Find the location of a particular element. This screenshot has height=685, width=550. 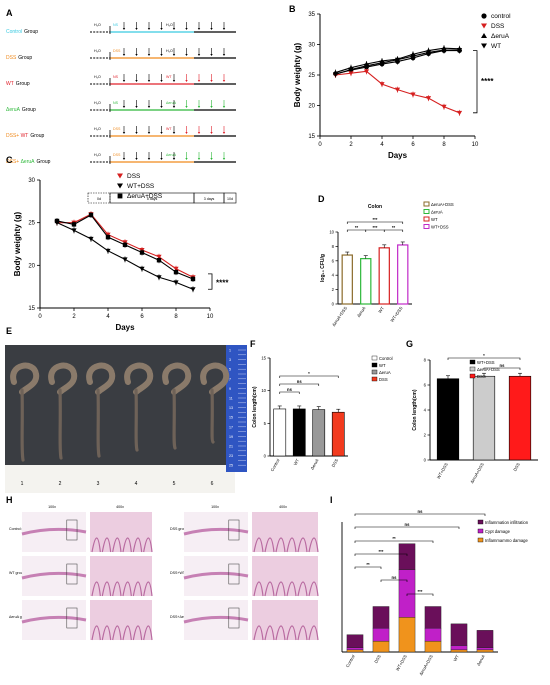

x-tick-label-wt-dss: WT+DSS is located at coordinates (401, 663).